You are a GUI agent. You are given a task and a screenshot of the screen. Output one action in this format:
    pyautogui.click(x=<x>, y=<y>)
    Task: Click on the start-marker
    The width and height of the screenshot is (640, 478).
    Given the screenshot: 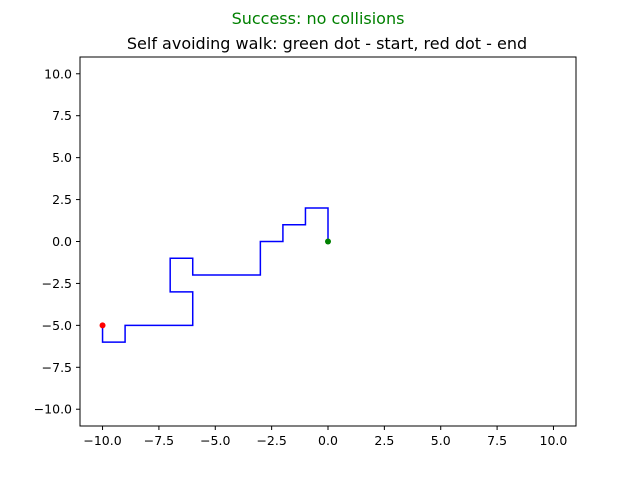 What is the action you would take?
    pyautogui.click(x=328, y=241)
    